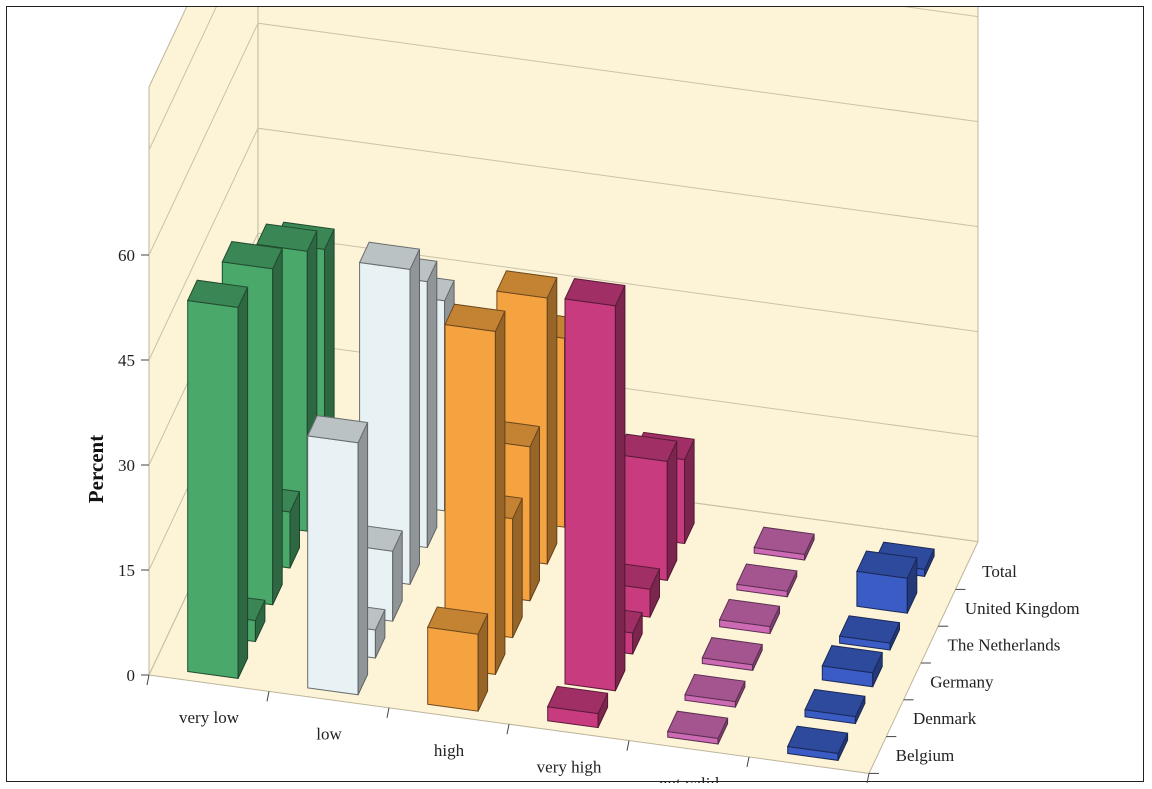  I want to click on depth-tick-label: Denmark, so click(945, 718).